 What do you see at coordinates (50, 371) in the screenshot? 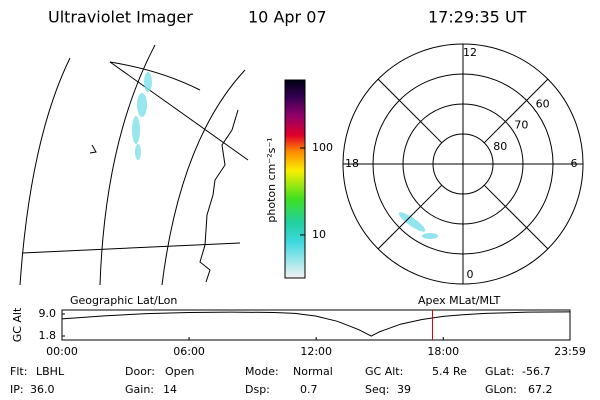
I see `info-value: LBHL` at bounding box center [50, 371].